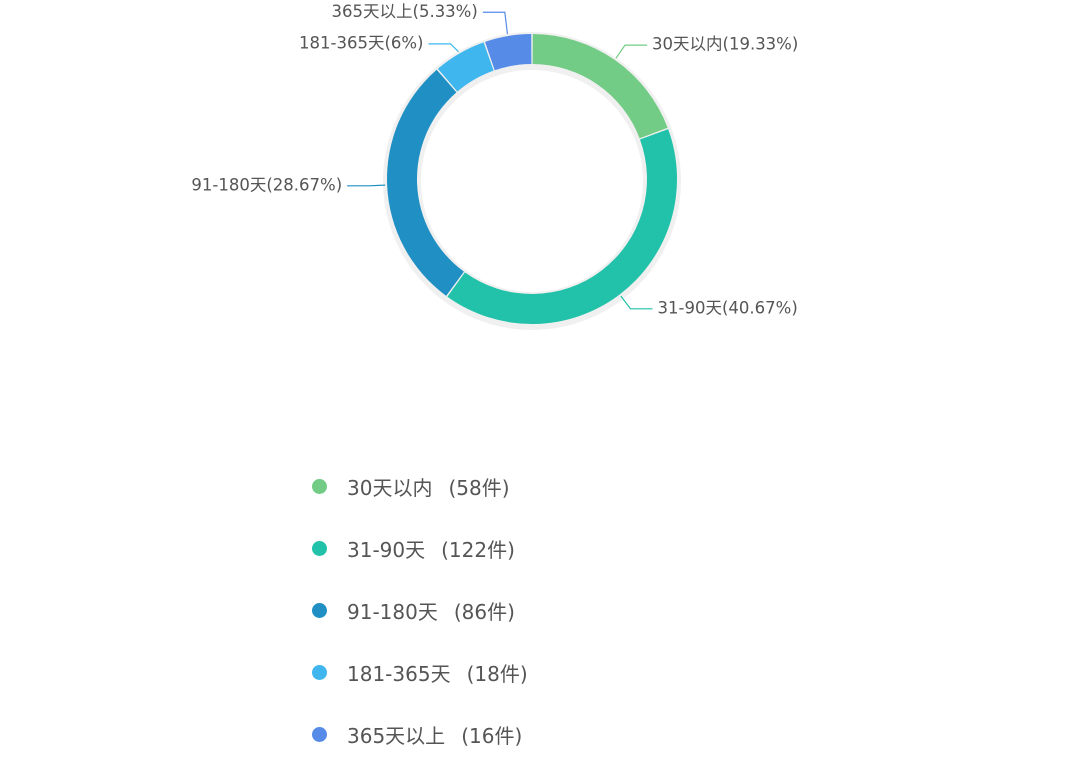 The image size is (1080, 765). Describe the element at coordinates (725, 44) in the screenshot. I see `slice-label: 30天以内(19.33%)` at that location.